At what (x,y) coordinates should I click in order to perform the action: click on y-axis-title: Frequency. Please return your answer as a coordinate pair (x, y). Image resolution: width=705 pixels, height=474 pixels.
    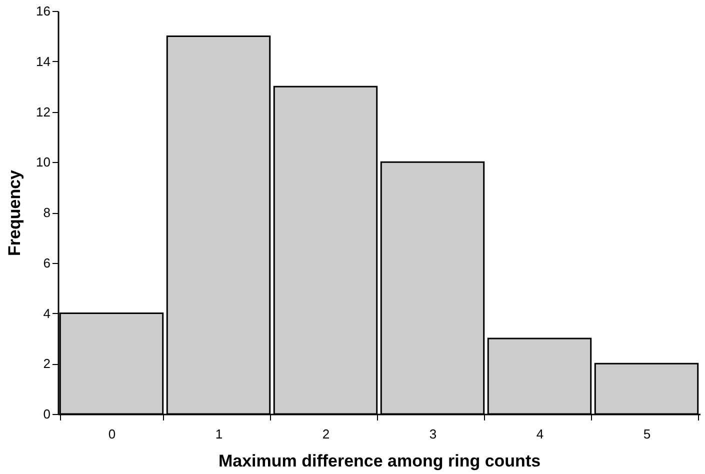
    Looking at the image, I should click on (14, 212).